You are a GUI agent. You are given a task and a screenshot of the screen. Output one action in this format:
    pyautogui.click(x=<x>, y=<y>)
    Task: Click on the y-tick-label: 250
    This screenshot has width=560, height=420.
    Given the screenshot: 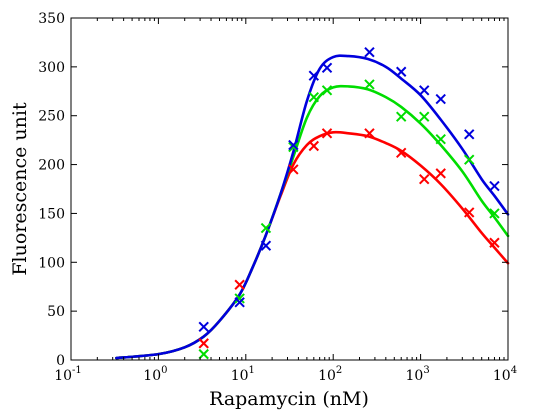 What is the action you would take?
    pyautogui.click(x=51, y=117)
    